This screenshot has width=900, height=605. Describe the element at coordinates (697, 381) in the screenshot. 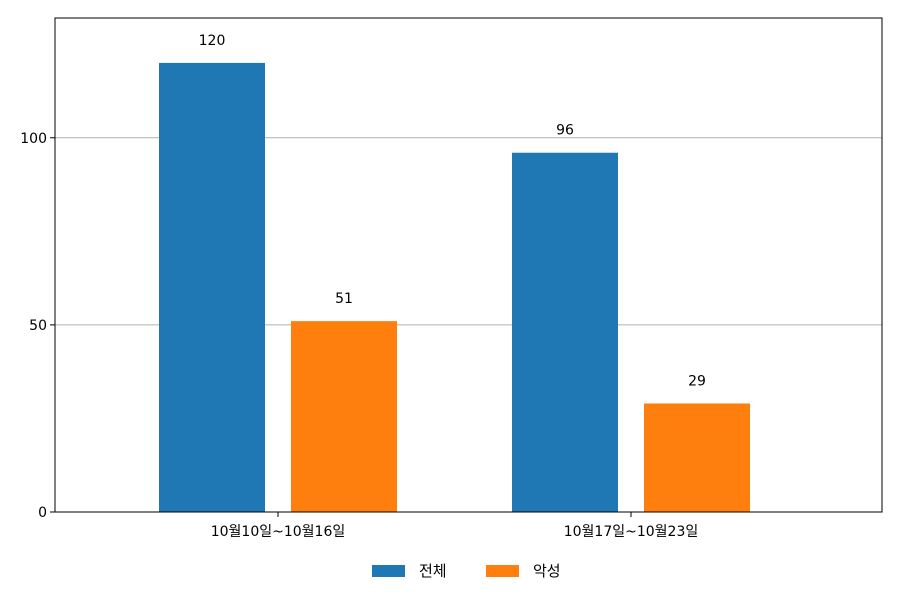

I see `bar-value-label: 29` at that location.